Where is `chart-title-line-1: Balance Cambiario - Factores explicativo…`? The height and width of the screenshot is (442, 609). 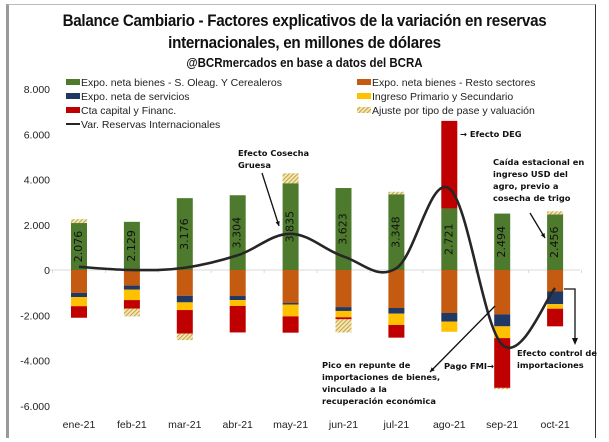
chart-title-line-1: Balance Cambiario - Factores explicativo… is located at coordinates (304, 21).